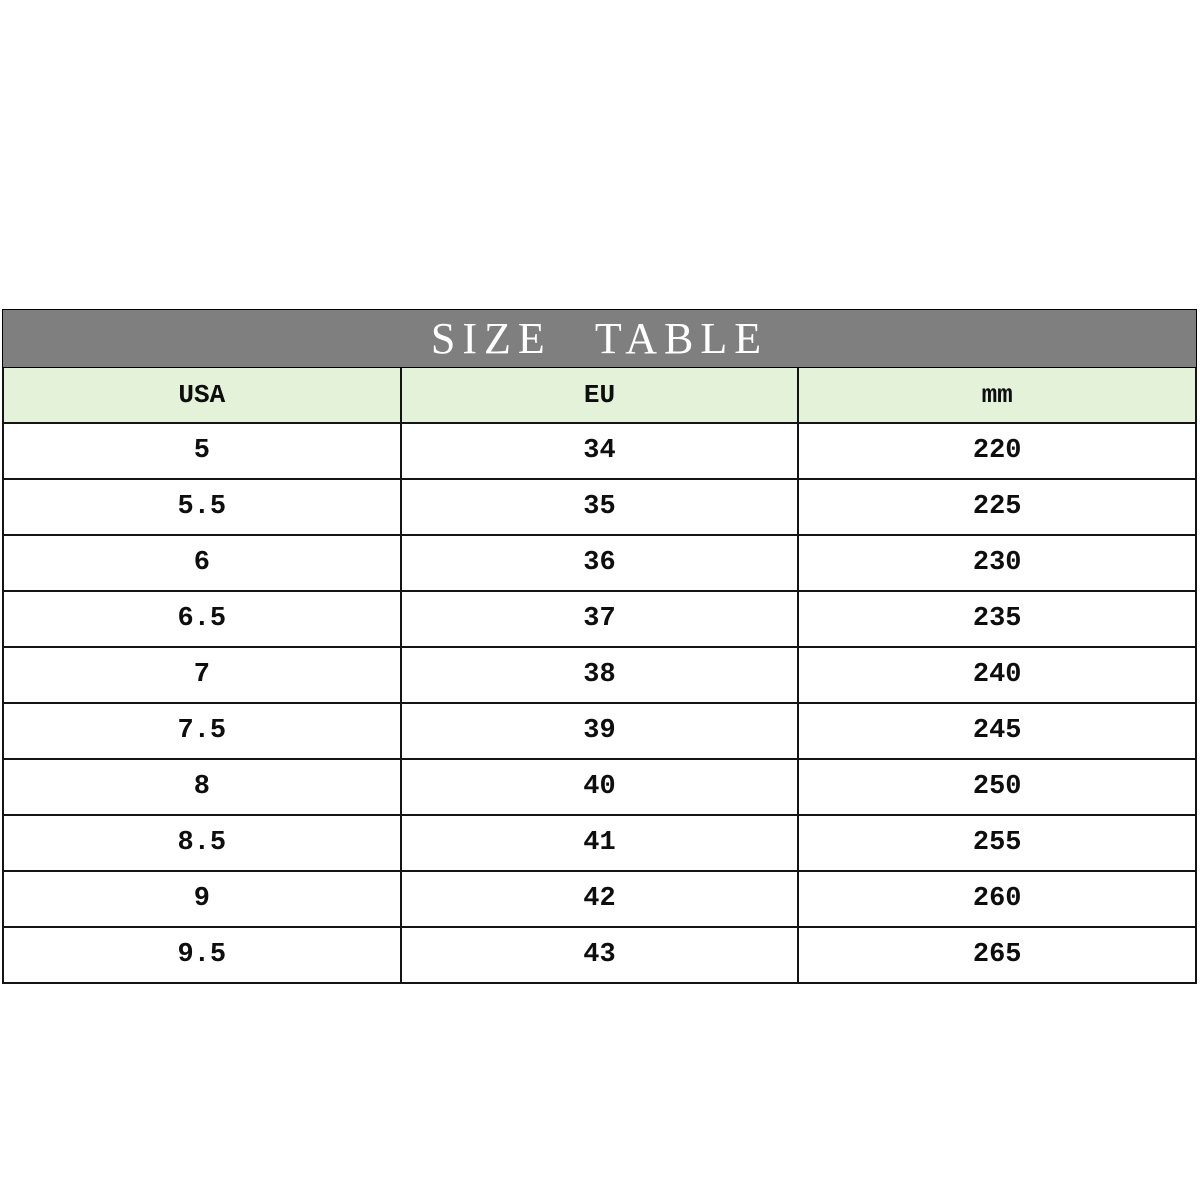 This screenshot has height=1200, width=1200. I want to click on table-cell: 7, so click(201, 675).